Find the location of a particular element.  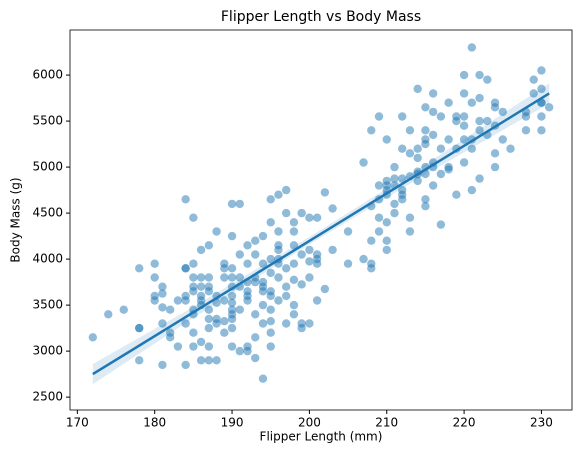

x-tick-label: 200 is located at coordinates (309, 423).